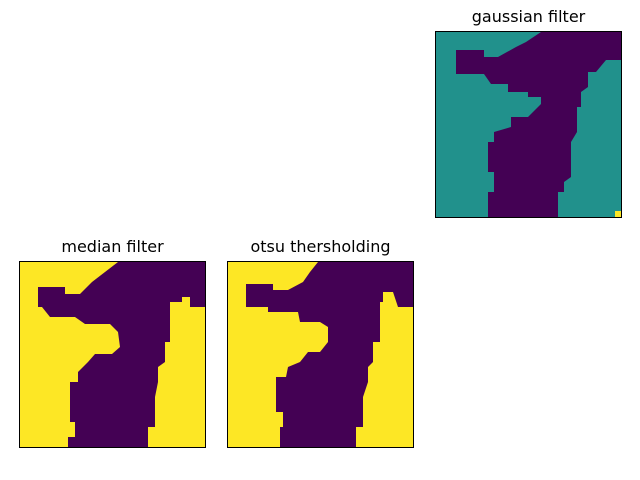 This screenshot has height=480, width=640. What do you see at coordinates (320, 246) in the screenshot?
I see `otsu-thresholding-title: otsu thersholding` at bounding box center [320, 246].